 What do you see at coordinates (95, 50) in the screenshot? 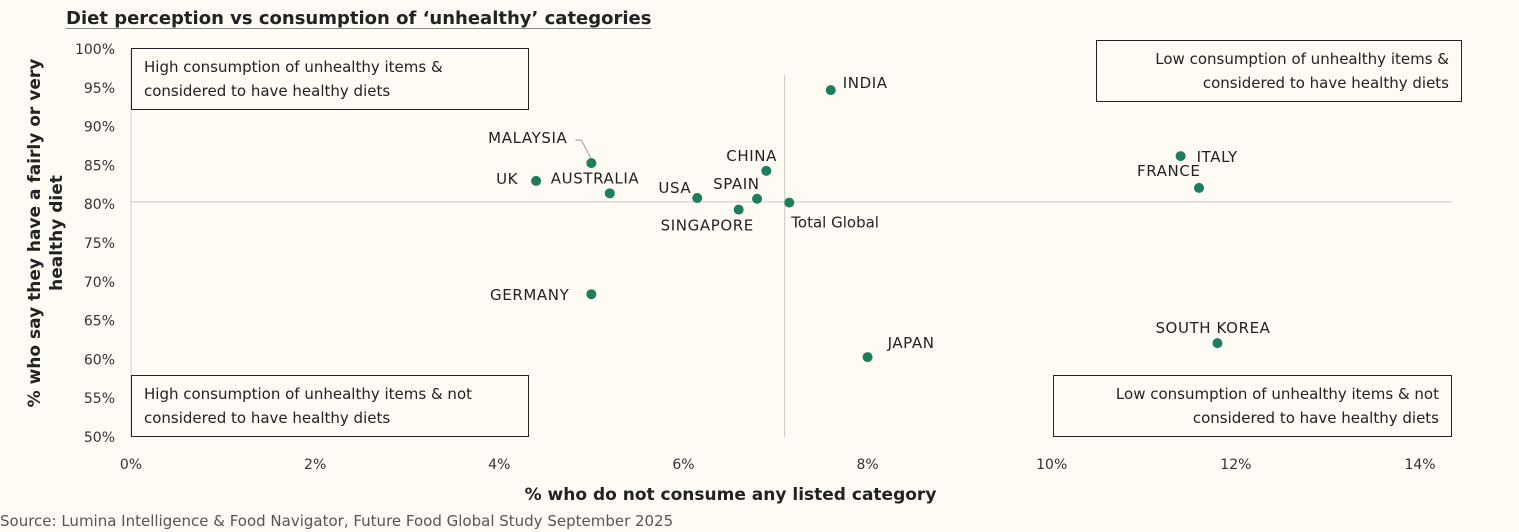
I see `y-tick-label: 100%` at bounding box center [95, 50].